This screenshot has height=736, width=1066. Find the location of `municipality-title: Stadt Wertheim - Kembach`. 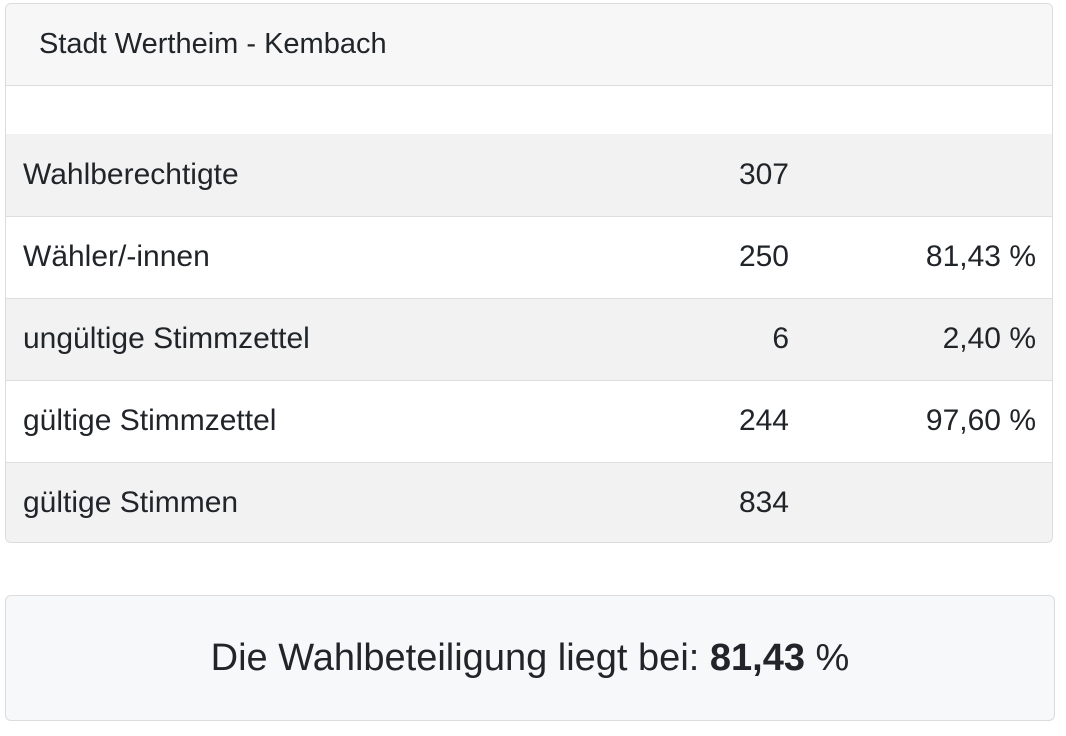

municipality-title: Stadt Wertheim - Kembach is located at coordinates (213, 44).